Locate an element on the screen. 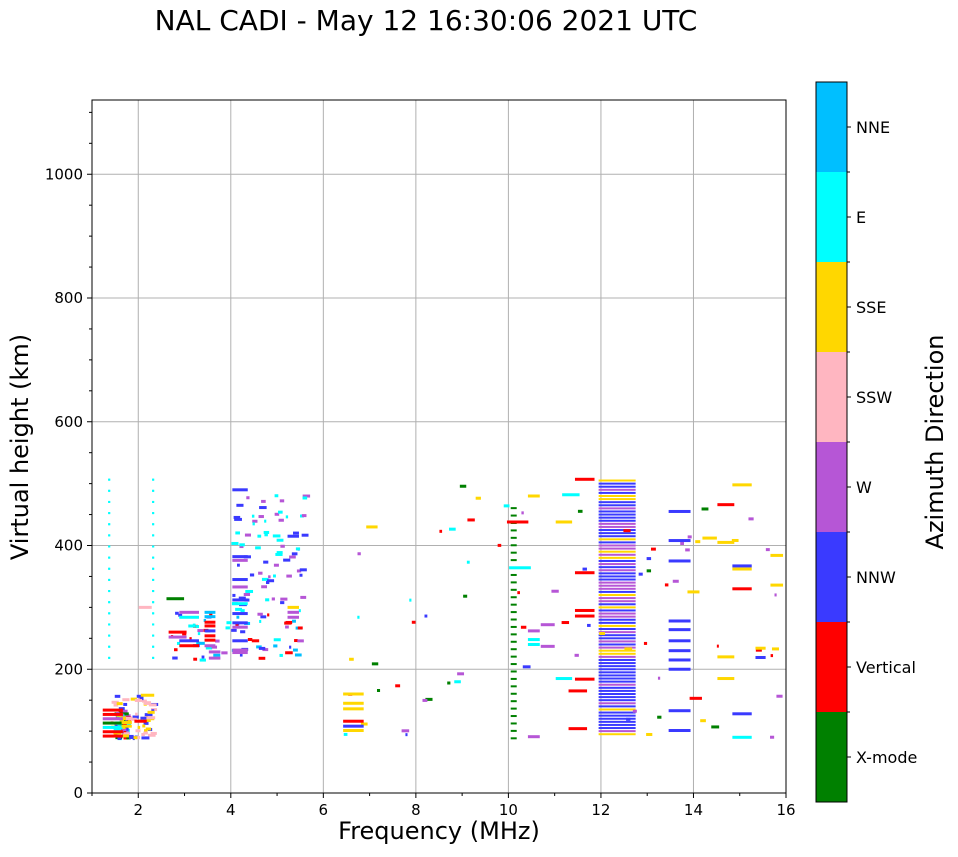 This screenshot has height=857, width=958. colorbar-label-sse: SSE is located at coordinates (871, 307).